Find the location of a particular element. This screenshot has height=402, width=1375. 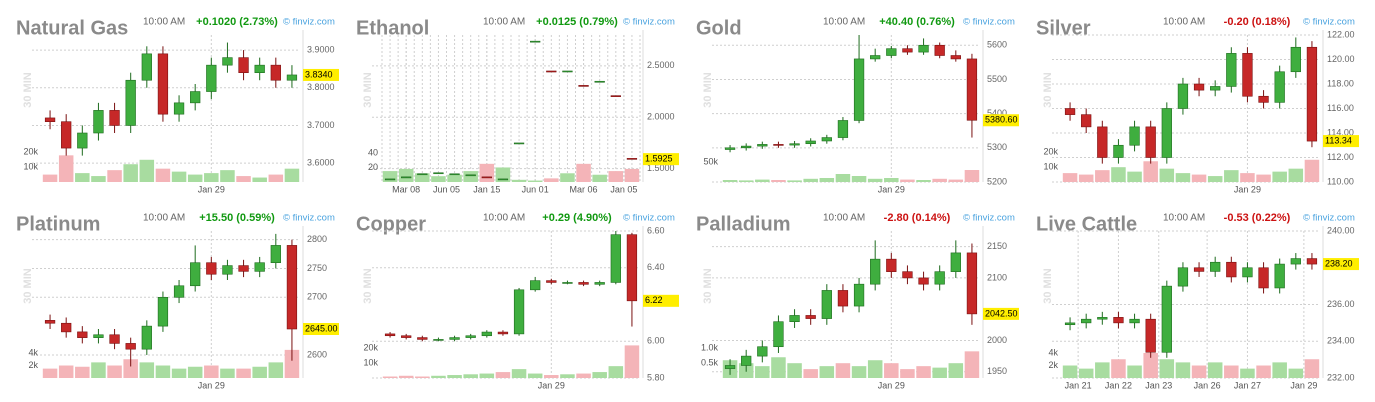

y-tick-label: 3.7000 is located at coordinates (321, 125).